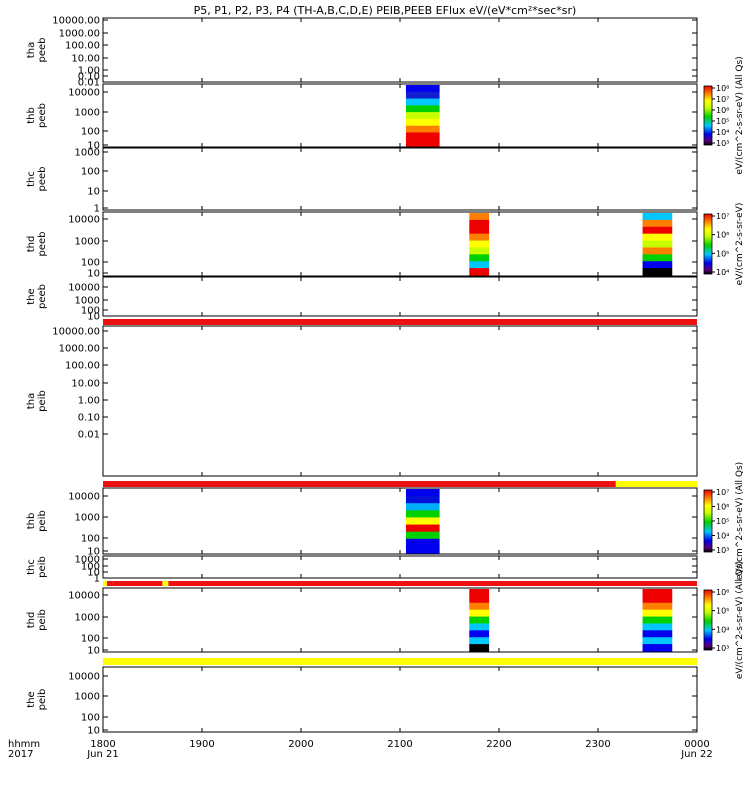 The height and width of the screenshot is (800, 750). What do you see at coordinates (37, 296) in the screenshot?
I see `panel-label: thepeeb` at bounding box center [37, 296].